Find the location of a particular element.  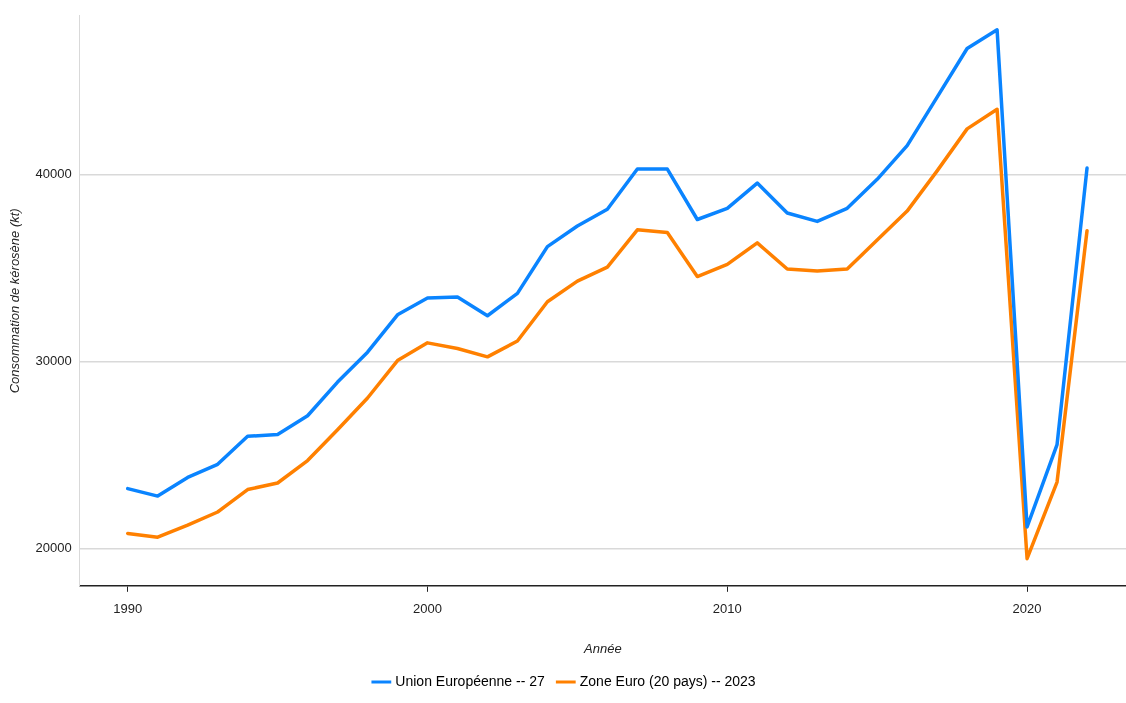

y-tick-label: 40000 is located at coordinates (53, 174).